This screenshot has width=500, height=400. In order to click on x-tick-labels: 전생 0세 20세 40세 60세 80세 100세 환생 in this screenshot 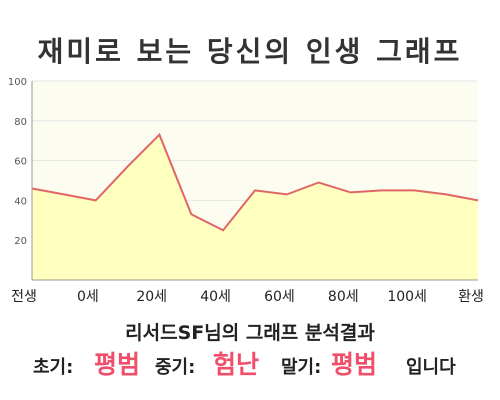, I will do `click(247, 297)`.